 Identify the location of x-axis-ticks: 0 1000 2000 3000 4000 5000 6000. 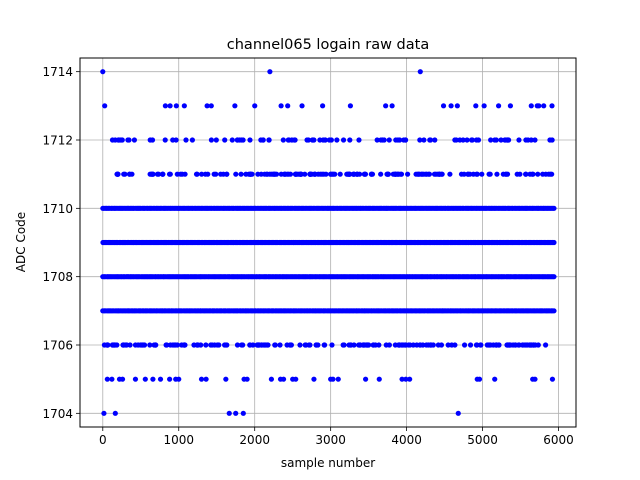
(336, 437).